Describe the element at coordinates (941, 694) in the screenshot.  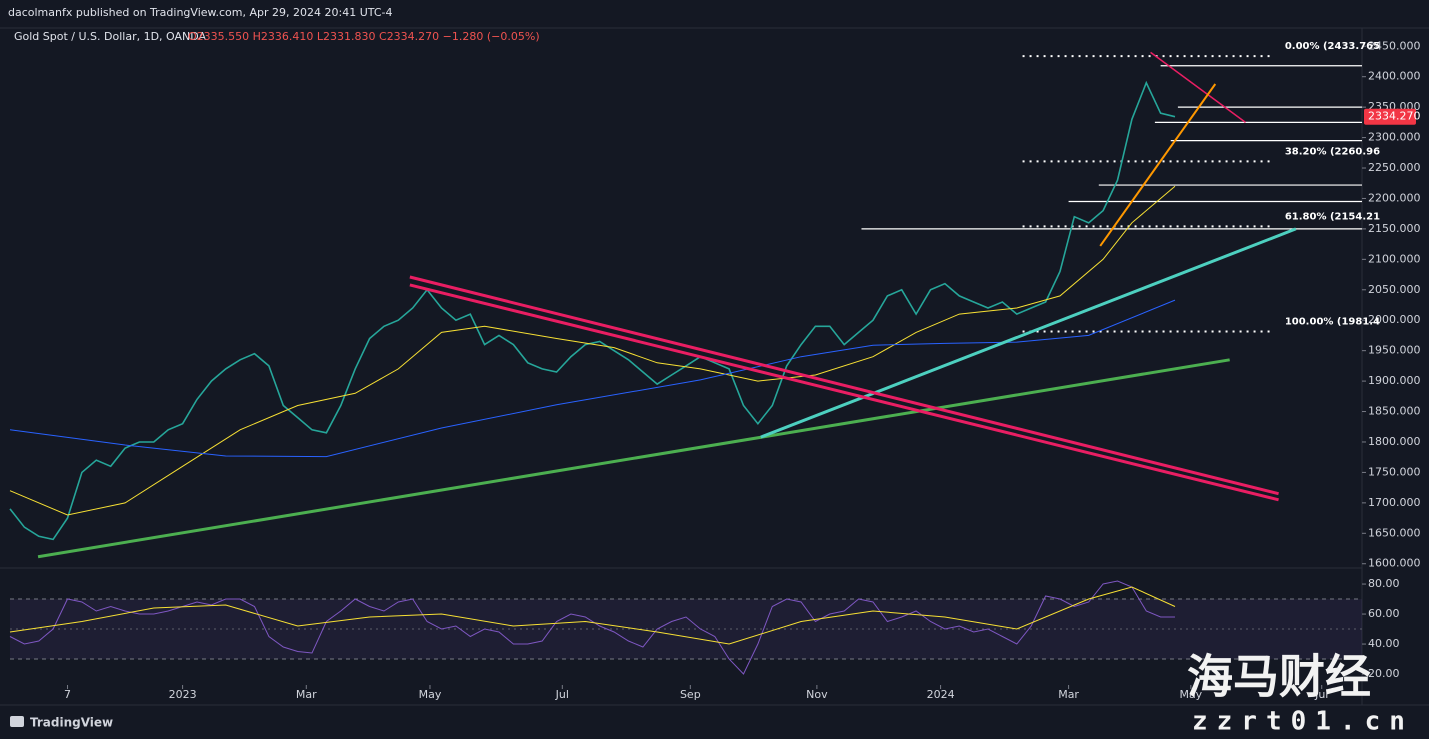
I see `x-tick-label: 2024` at that location.